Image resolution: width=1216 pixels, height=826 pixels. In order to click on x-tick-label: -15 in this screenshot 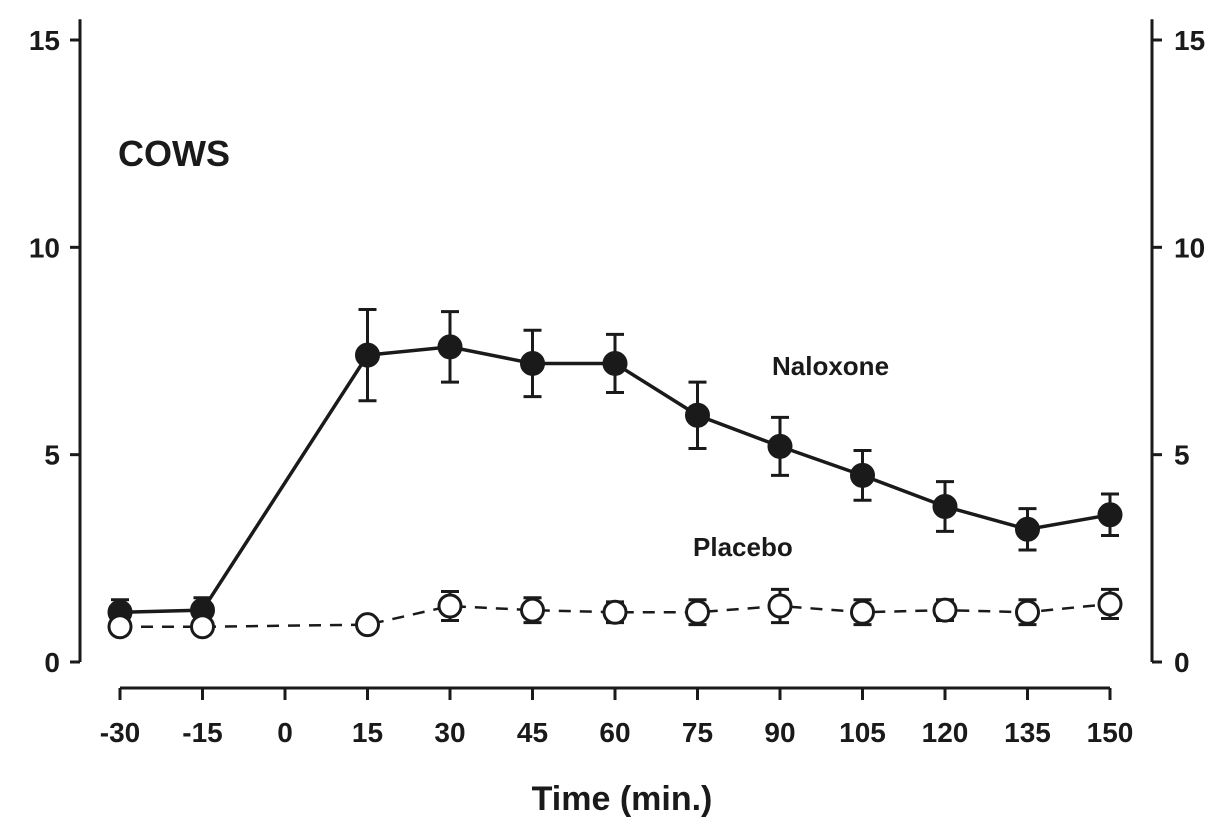, I will do `click(202, 732)`.